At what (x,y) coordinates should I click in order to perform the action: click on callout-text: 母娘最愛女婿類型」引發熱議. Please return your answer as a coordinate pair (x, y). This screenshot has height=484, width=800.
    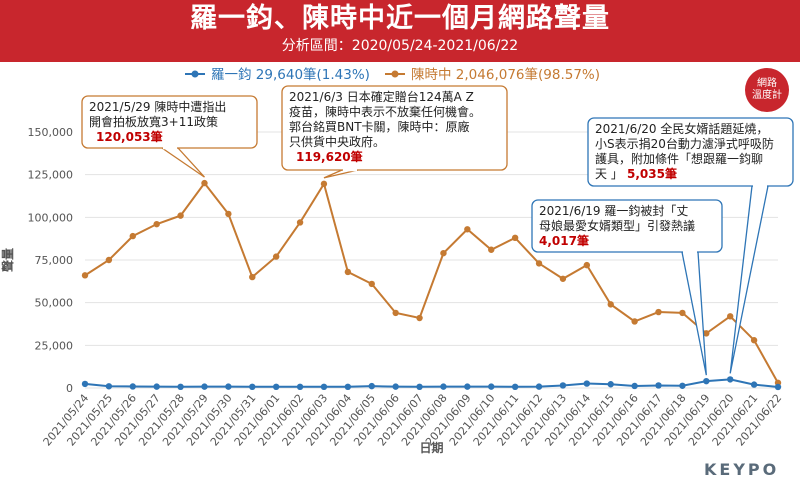
    Looking at the image, I should click on (617, 225).